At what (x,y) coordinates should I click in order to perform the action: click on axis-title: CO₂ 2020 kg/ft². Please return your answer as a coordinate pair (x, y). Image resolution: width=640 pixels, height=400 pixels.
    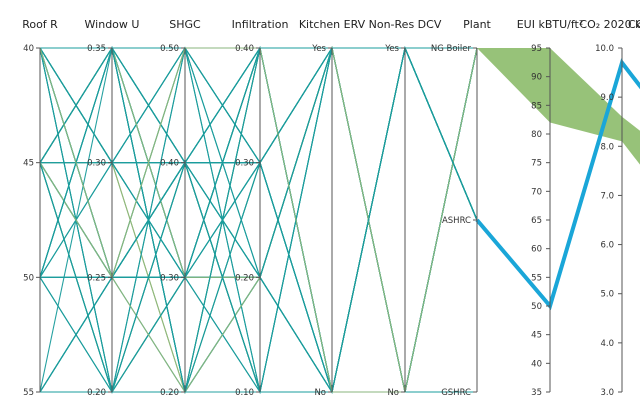
    Looking at the image, I should click on (609, 24).